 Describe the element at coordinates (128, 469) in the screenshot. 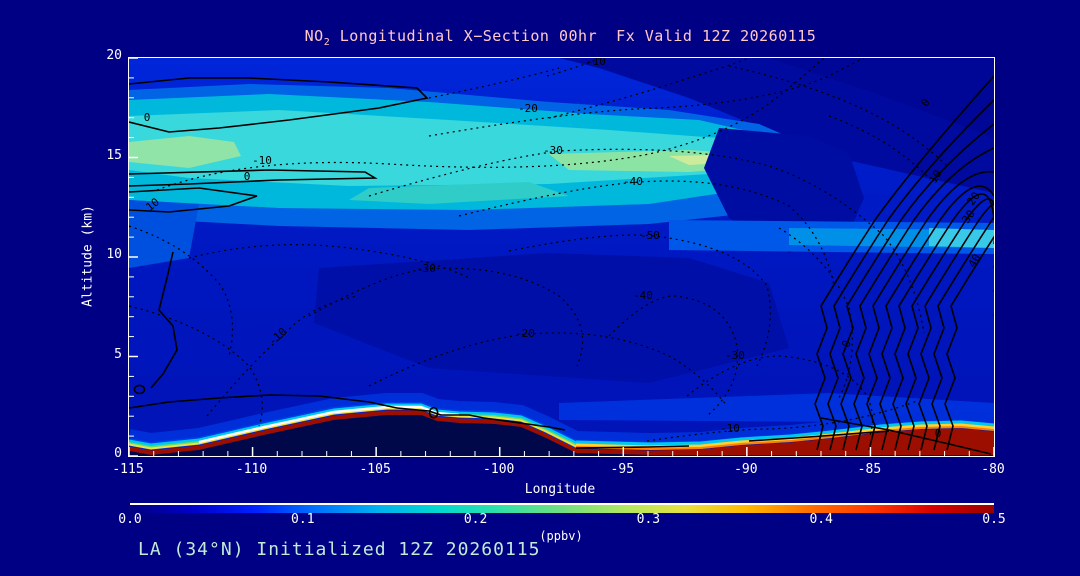

I see `x-tick-label: -115` at that location.